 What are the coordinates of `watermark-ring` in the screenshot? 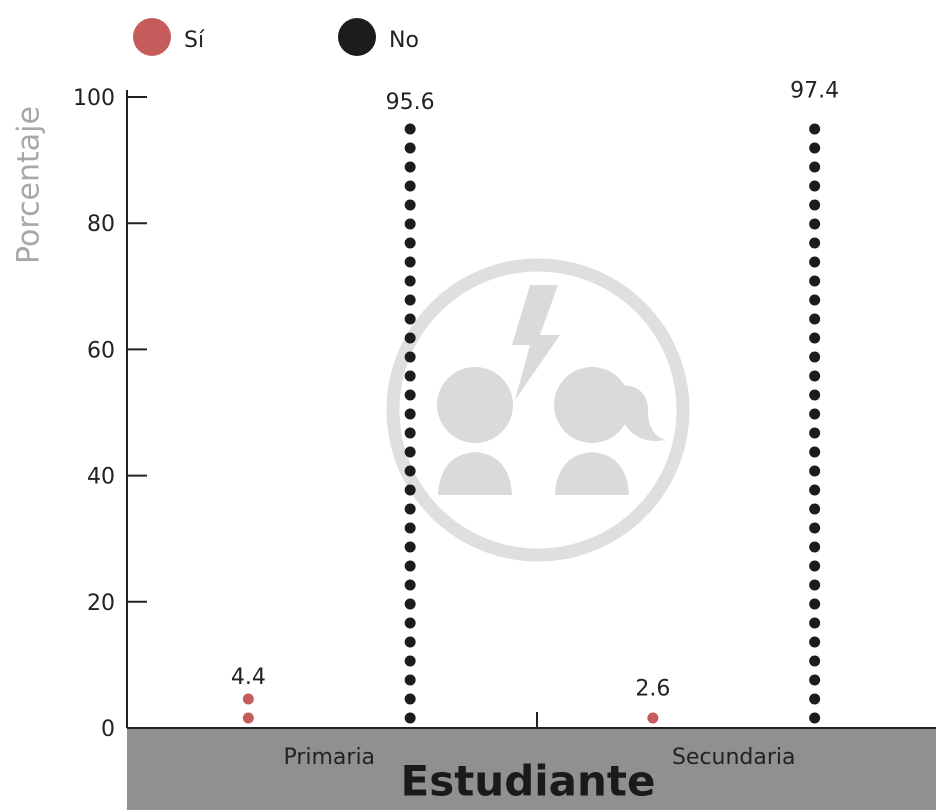 It's located at (538, 410).